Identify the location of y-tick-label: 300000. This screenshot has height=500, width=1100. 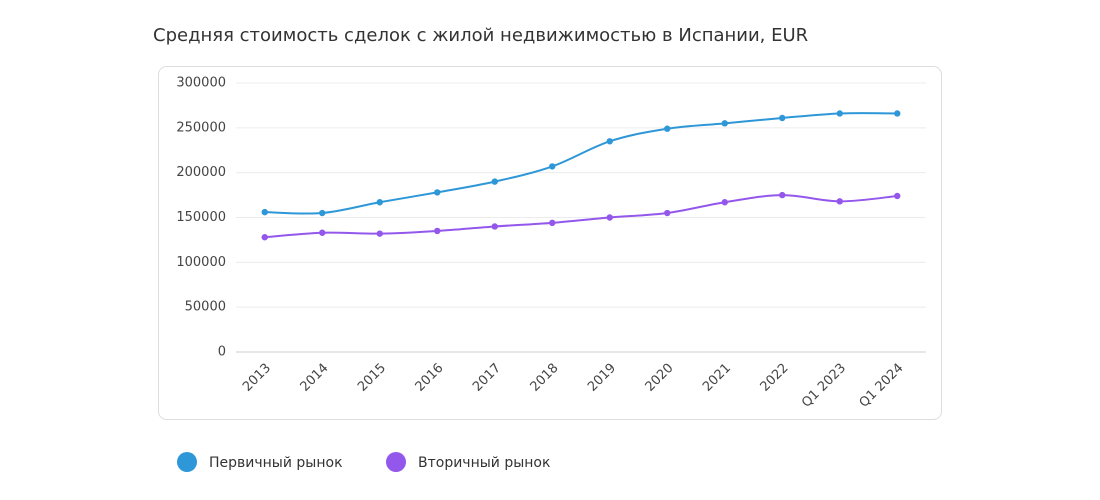
(201, 83).